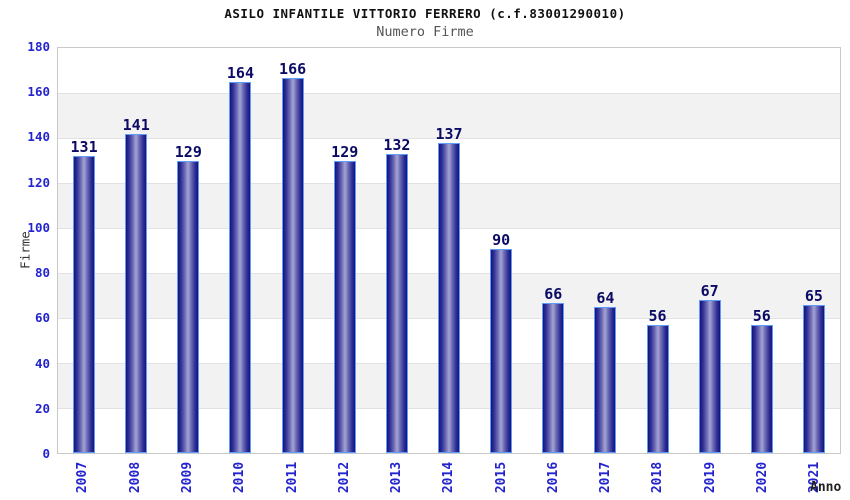  What do you see at coordinates (38, 137) in the screenshot?
I see `y-tick-label: 140` at bounding box center [38, 137].